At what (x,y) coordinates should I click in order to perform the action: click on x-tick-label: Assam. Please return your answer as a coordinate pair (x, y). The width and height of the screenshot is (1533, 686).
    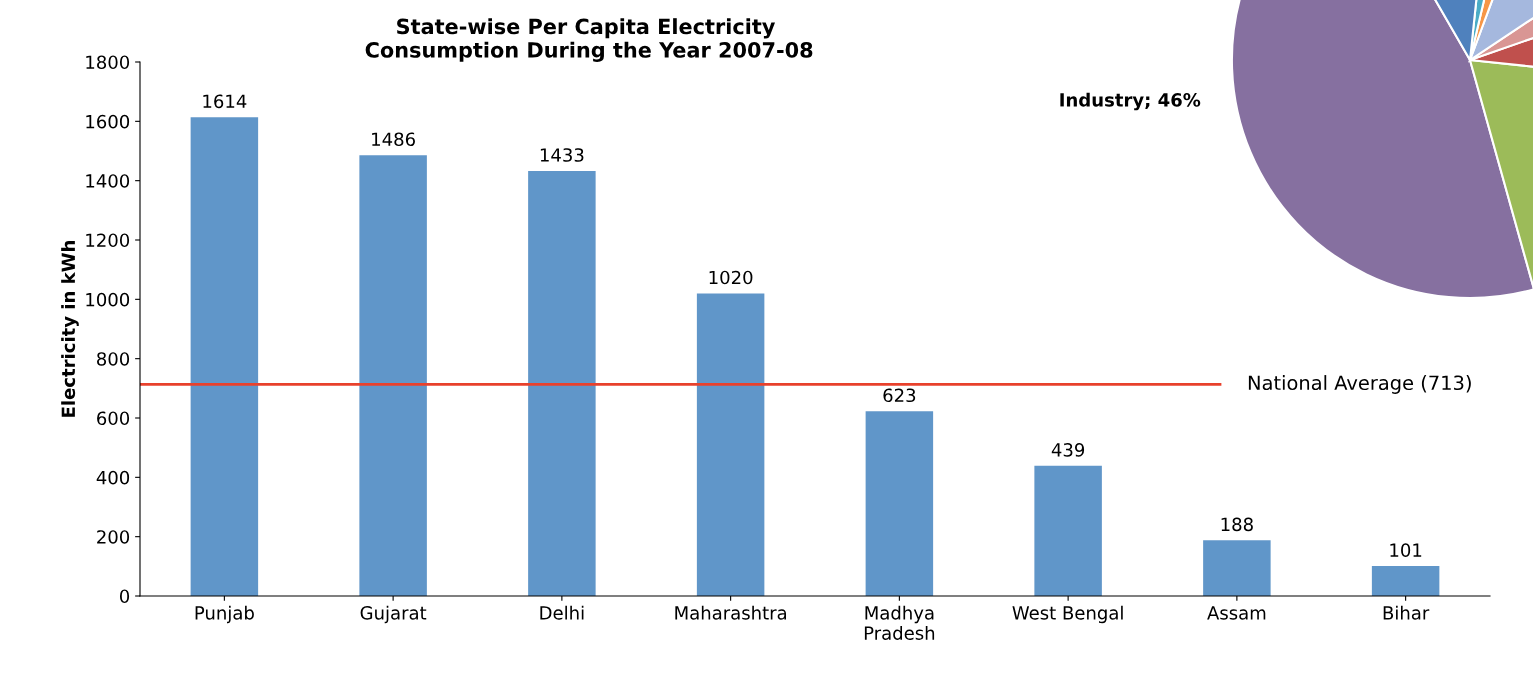
    Looking at the image, I should click on (1236, 613).